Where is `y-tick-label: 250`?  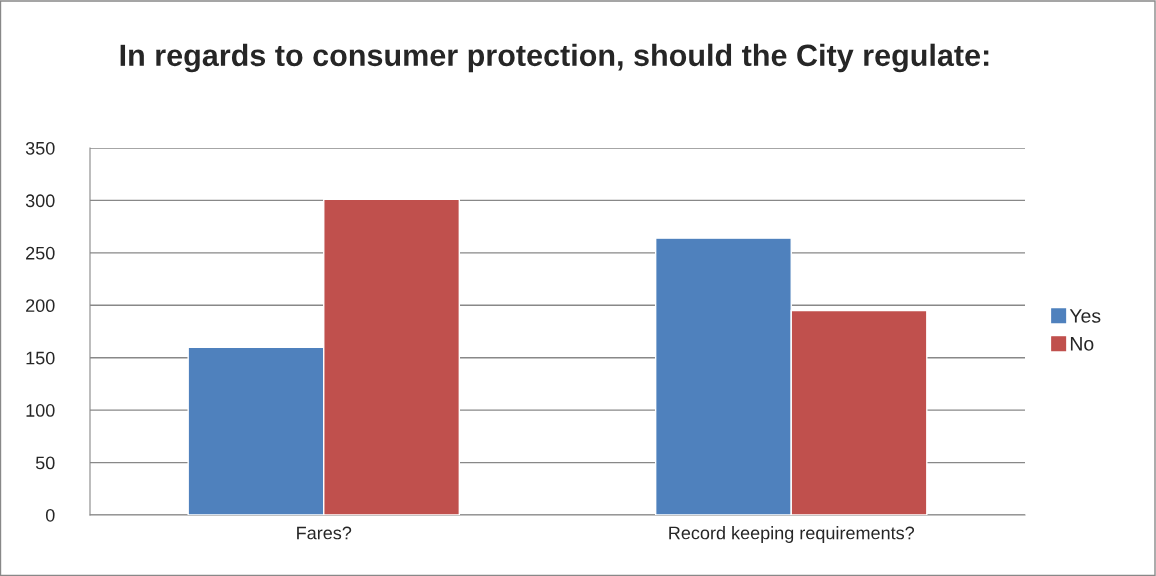
y-tick-label: 250 is located at coordinates (40, 253).